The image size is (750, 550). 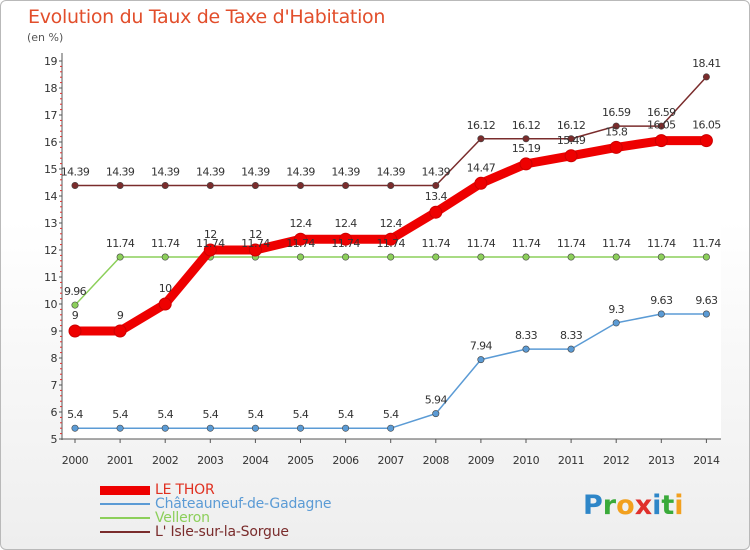 I want to click on x-tick-label: 2003, so click(x=210, y=460).